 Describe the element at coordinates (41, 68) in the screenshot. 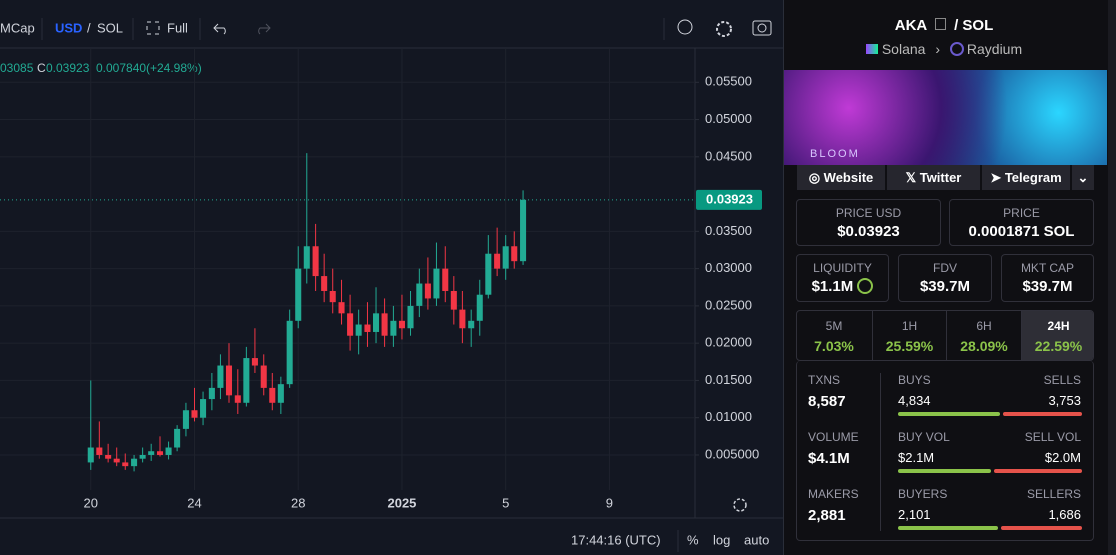

I see `legend-close-prefix: C` at that location.